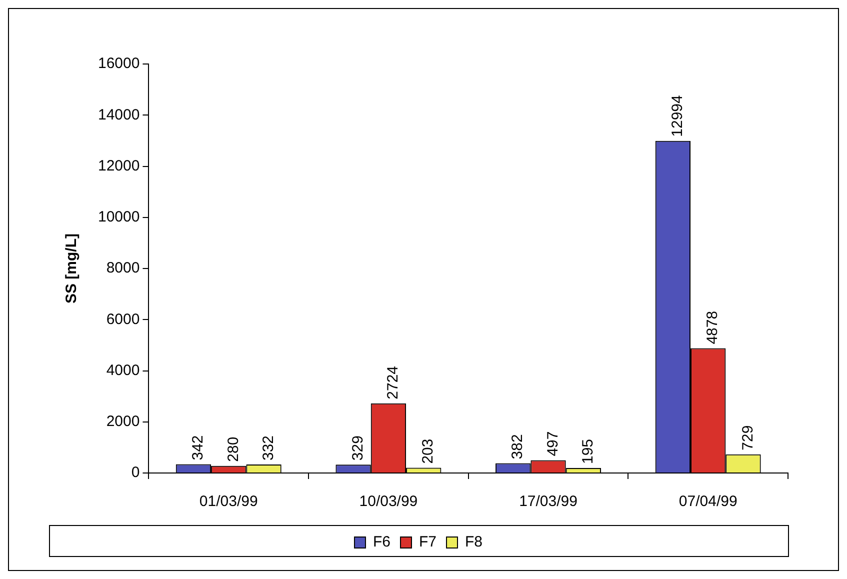 The width and height of the screenshot is (847, 579). I want to click on data-label: 12994, so click(677, 116).